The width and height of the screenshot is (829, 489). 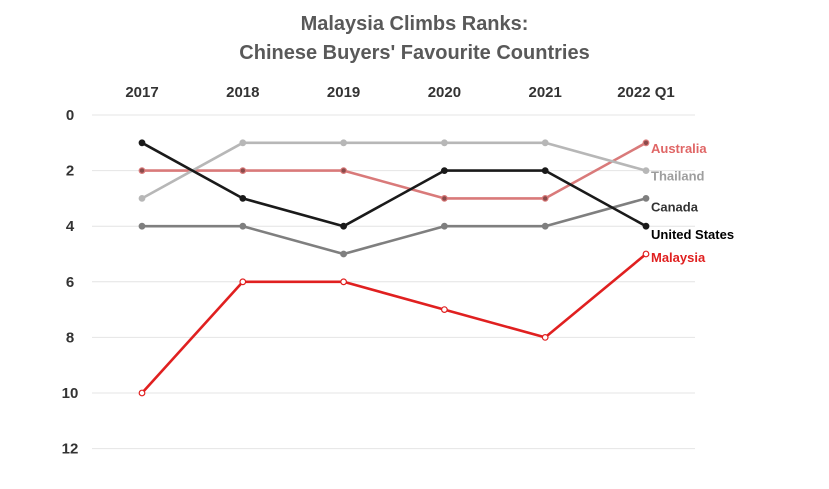 I want to click on x-tick-label: 2018, so click(x=242, y=92).